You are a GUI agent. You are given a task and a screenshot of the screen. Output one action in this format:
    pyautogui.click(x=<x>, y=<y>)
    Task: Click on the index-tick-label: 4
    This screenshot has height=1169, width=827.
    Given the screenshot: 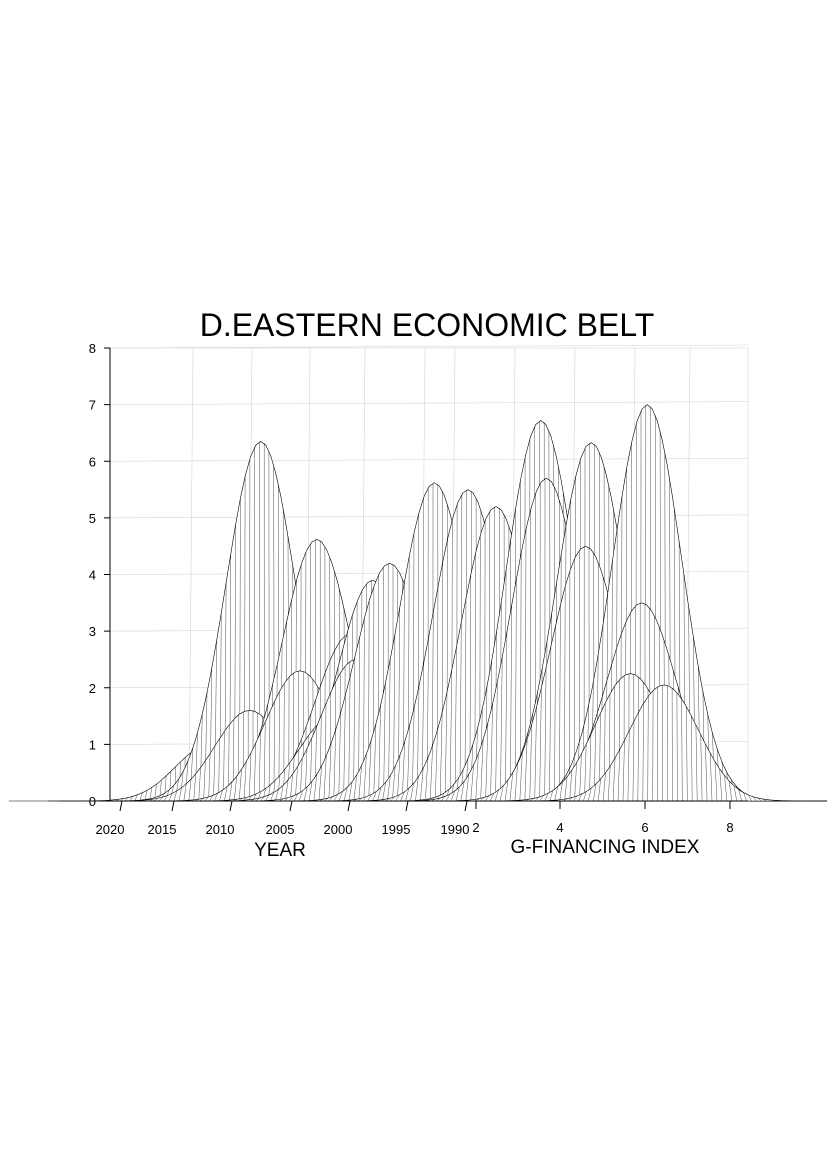 What is the action you would take?
    pyautogui.click(x=559, y=827)
    